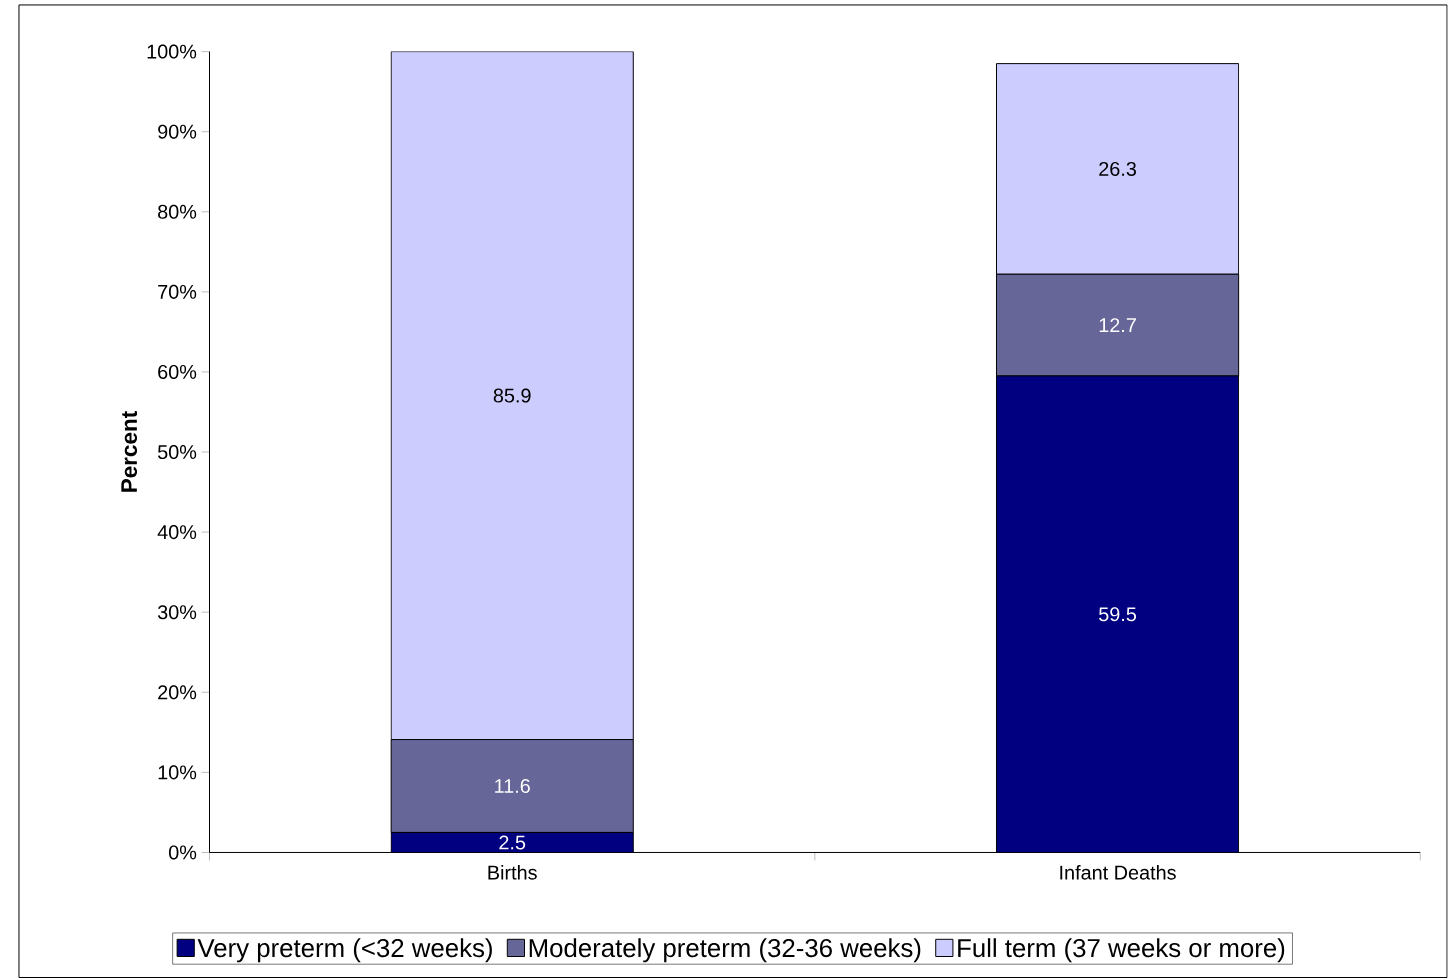  I want to click on data-label: 11.6, so click(512, 786).